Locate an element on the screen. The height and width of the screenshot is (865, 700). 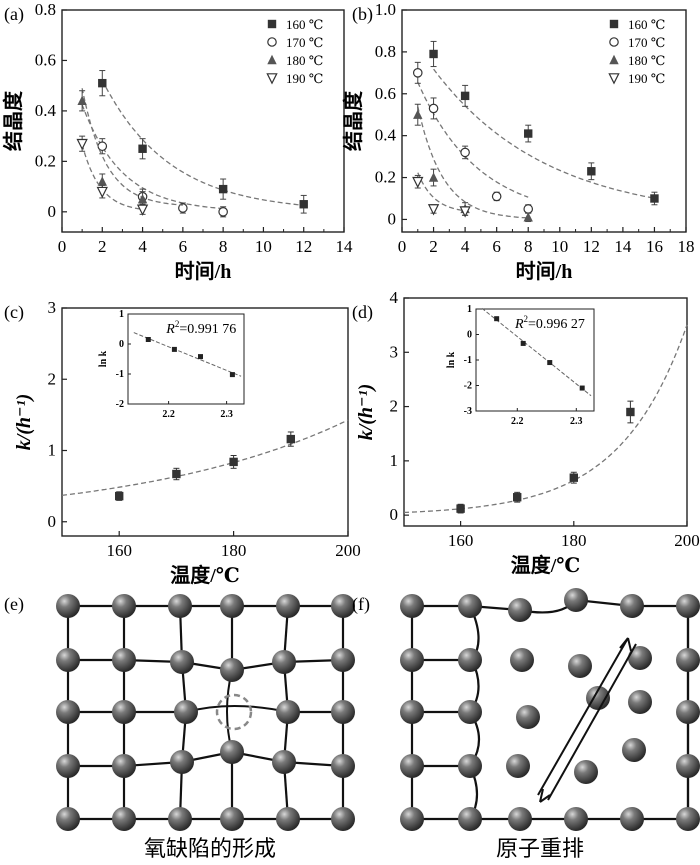
diagram-atom-rearrangement is located at coordinates (550, 709).